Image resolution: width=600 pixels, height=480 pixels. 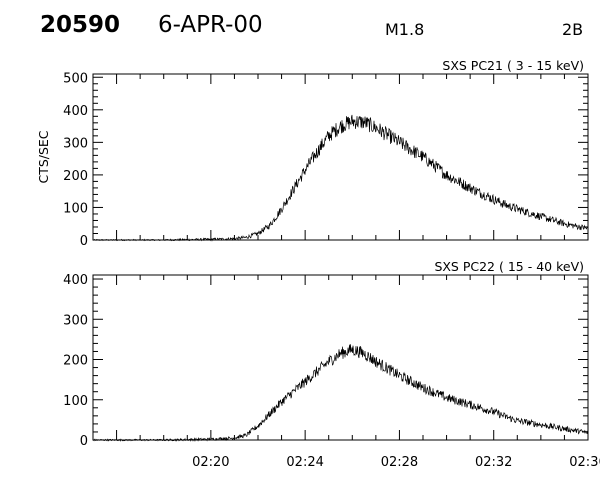 I want to click on x-tick-label: 02:32, so click(x=493, y=462).